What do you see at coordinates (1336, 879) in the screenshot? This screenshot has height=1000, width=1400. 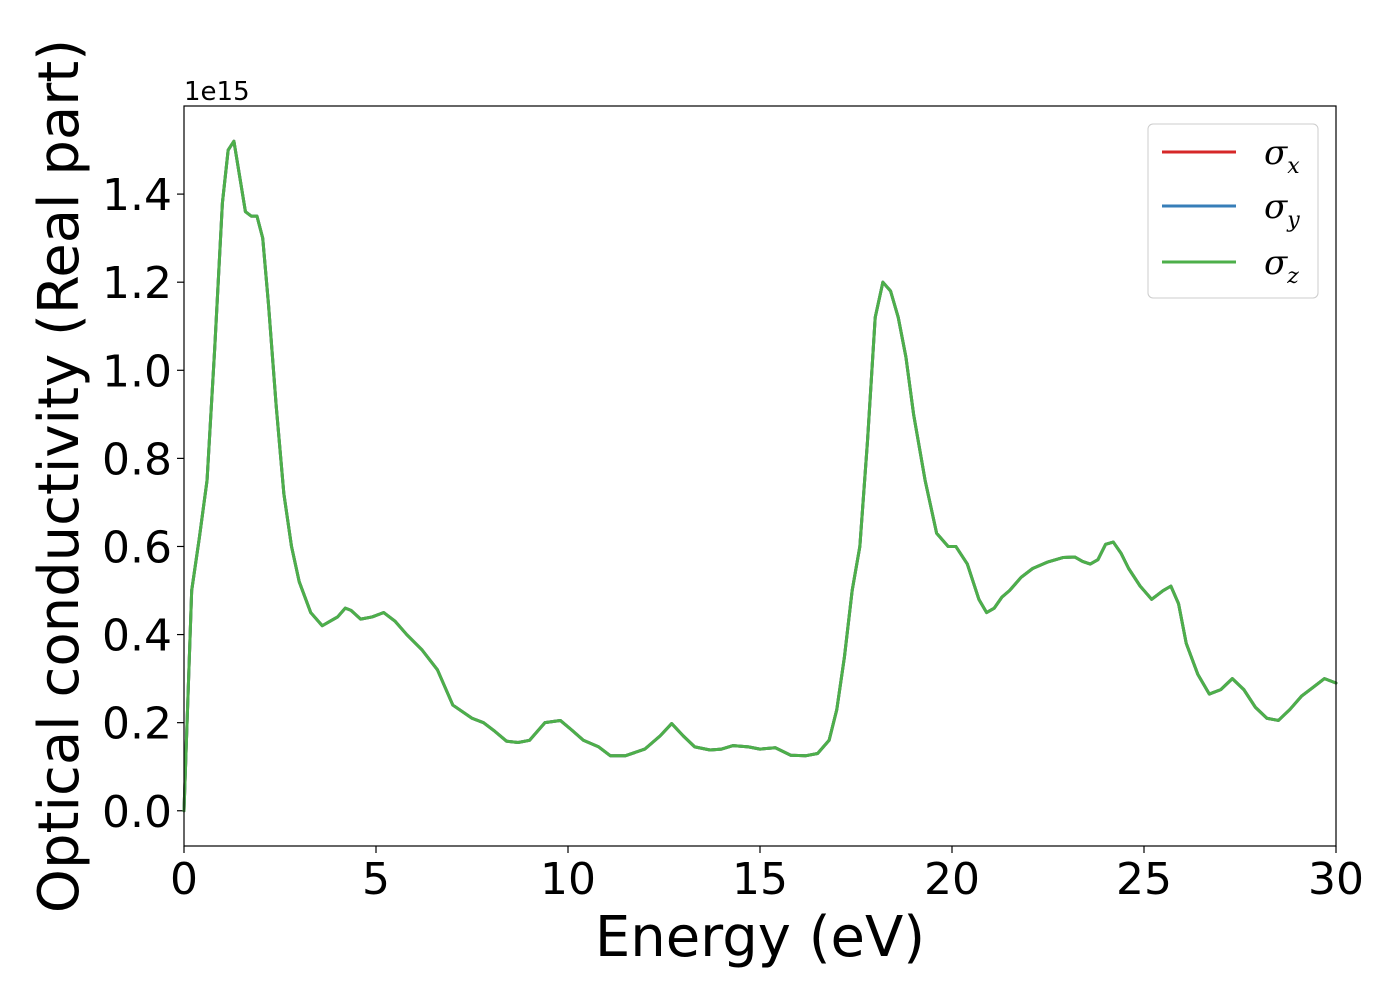 I see `x-tick-label: 30` at bounding box center [1336, 879].